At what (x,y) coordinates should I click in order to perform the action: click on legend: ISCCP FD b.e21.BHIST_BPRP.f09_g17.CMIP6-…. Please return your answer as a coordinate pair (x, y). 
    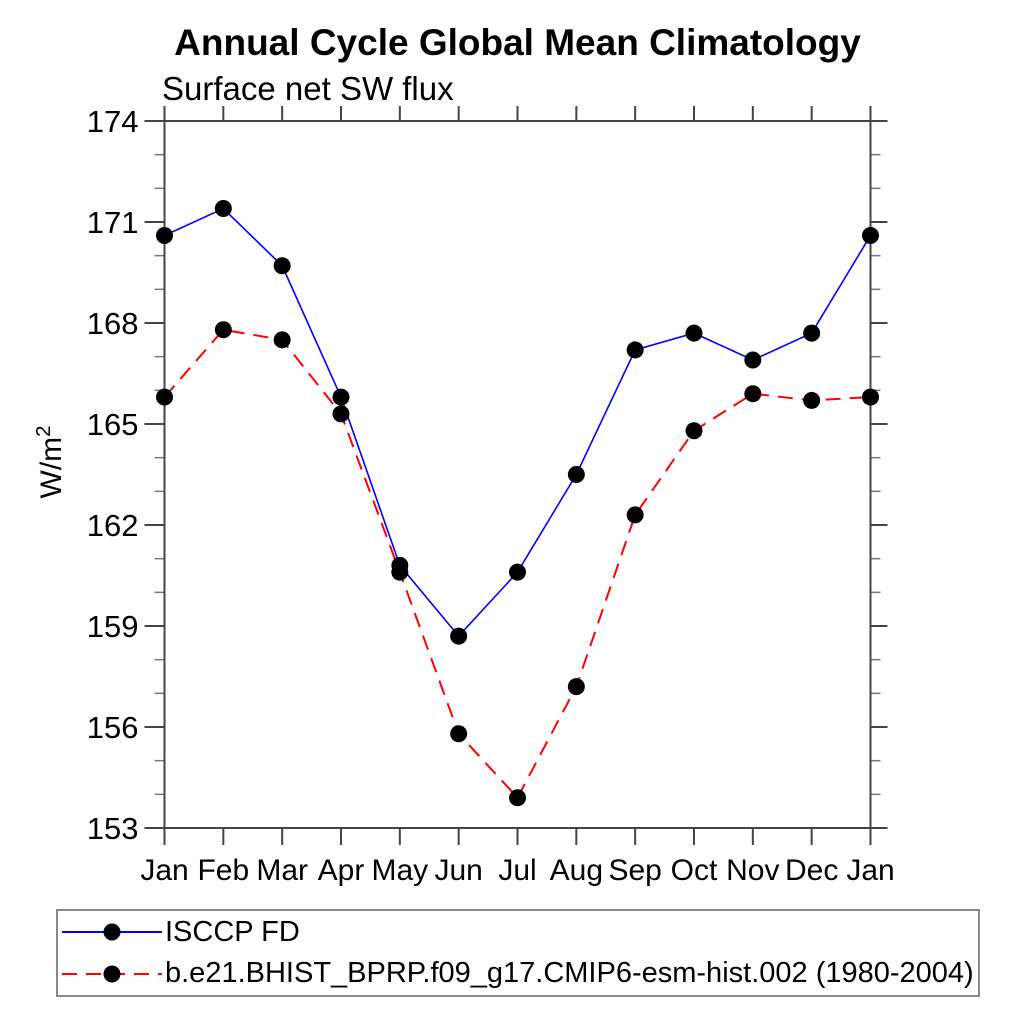
    Looking at the image, I should click on (518, 953).